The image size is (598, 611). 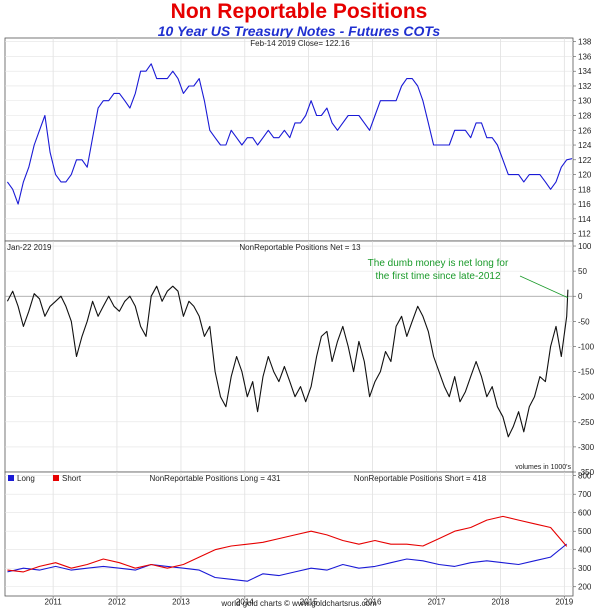 I want to click on y-tick-label: 132, so click(x=585, y=86).